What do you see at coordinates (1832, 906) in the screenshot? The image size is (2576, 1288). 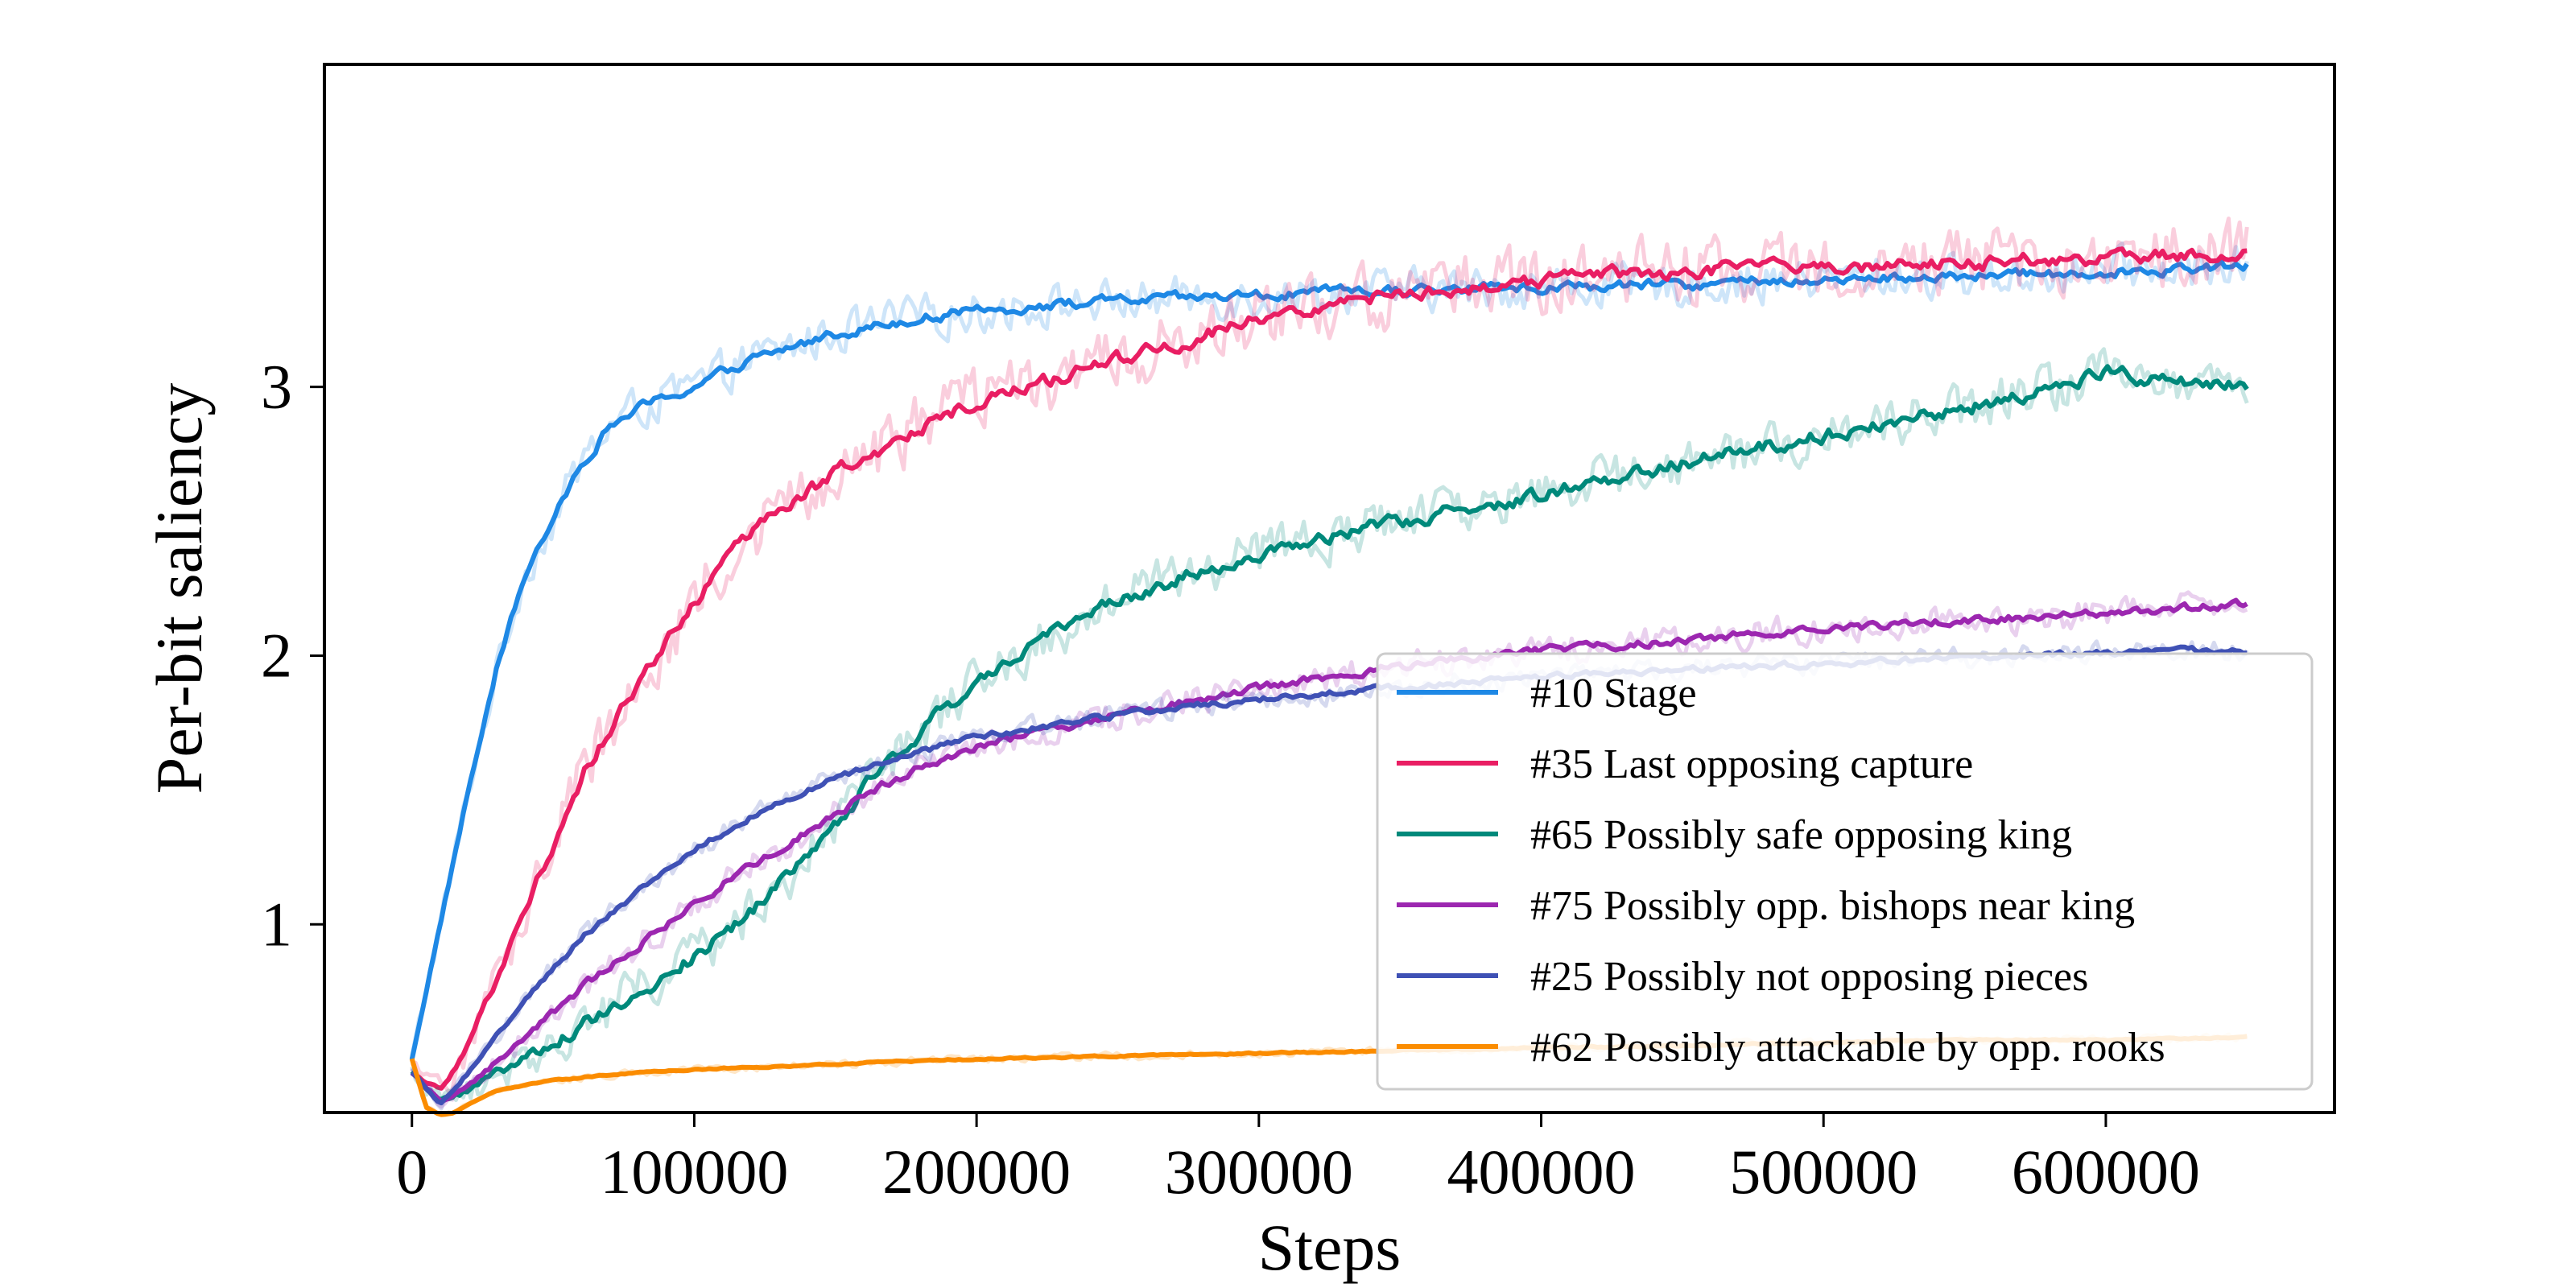 I see `legend-label: #75 Possibly opp. bishops near king` at bounding box center [1832, 906].